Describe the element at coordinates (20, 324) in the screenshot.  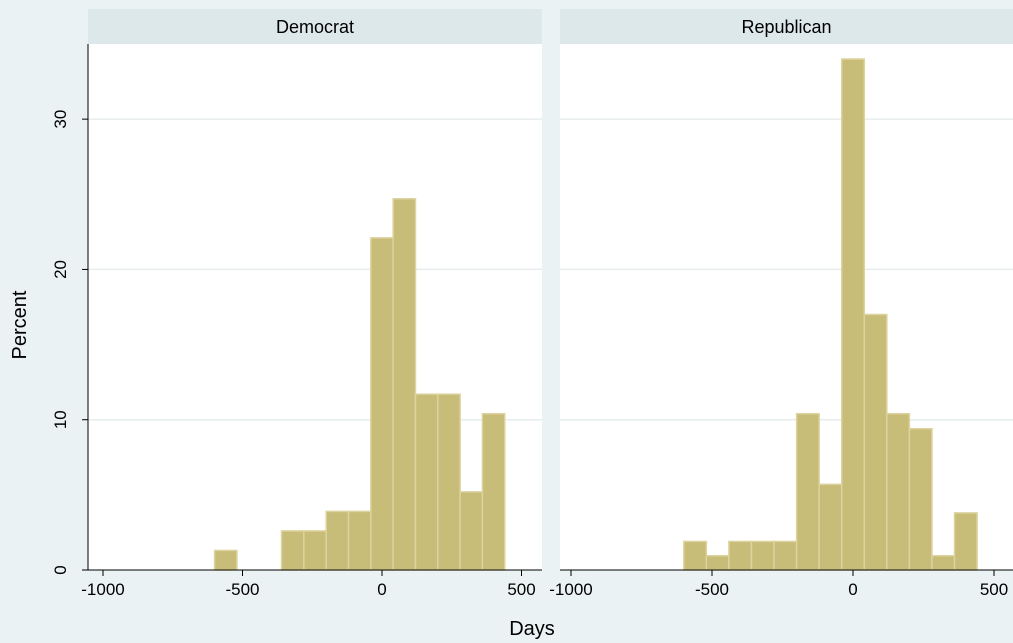
I see `y-axis-title: Percent` at that location.